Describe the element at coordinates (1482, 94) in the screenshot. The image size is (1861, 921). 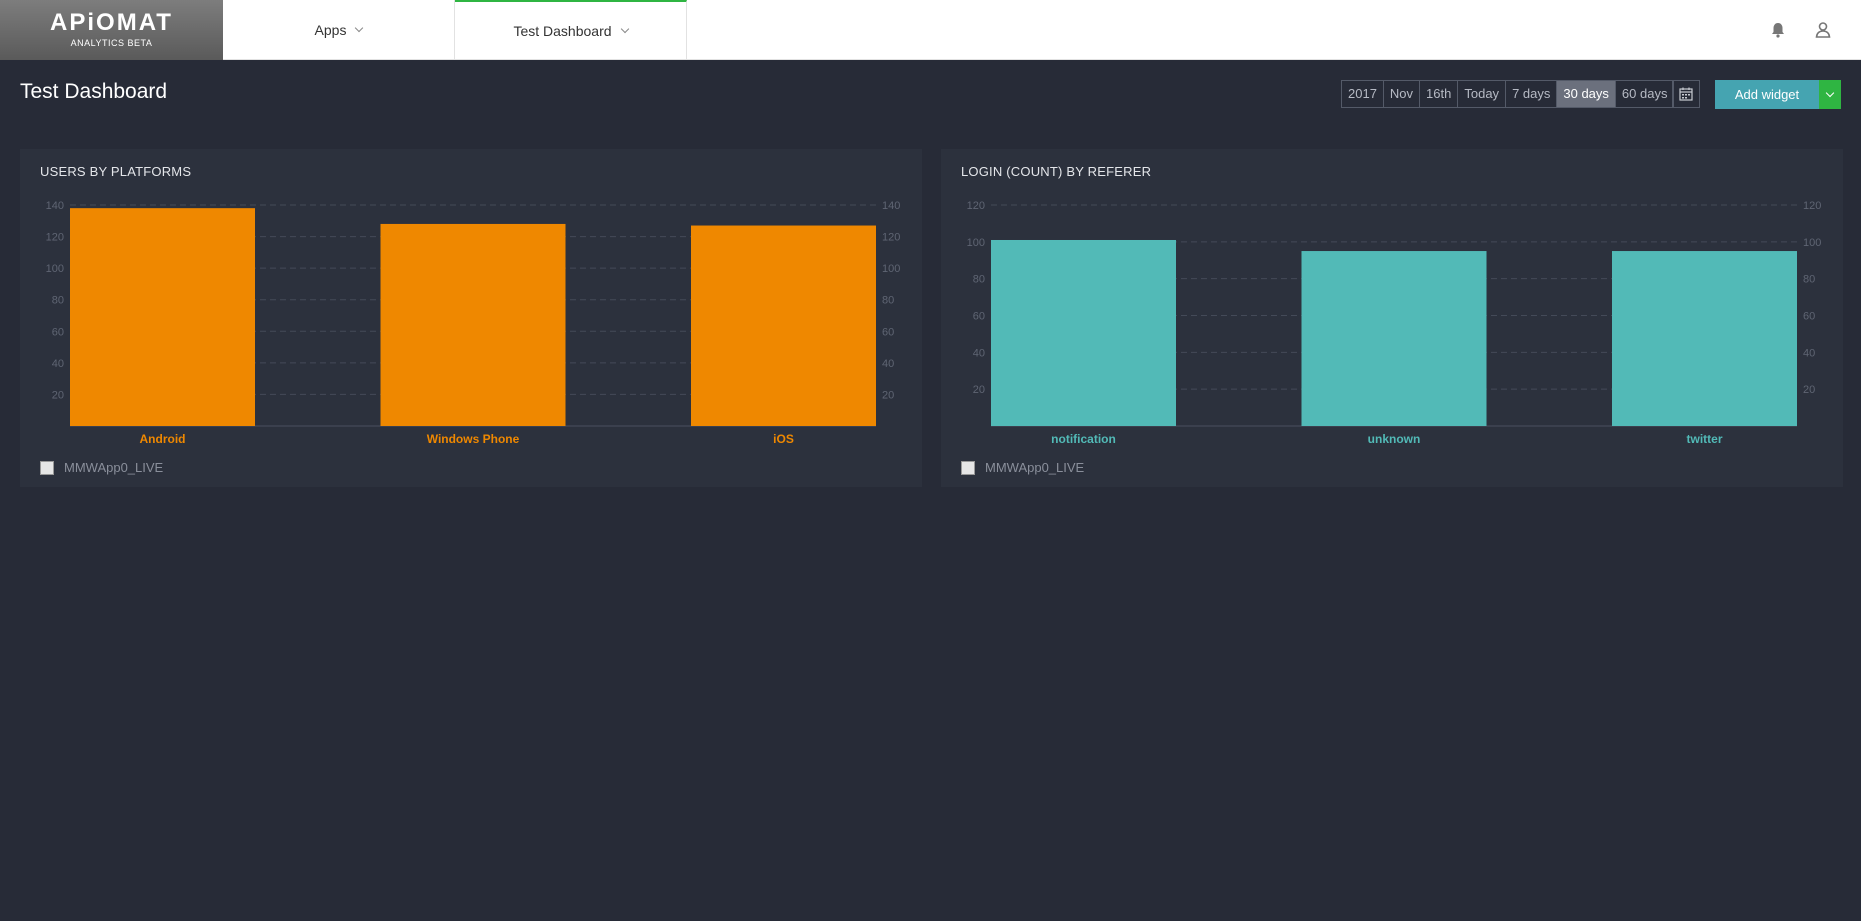
I see `date-range-button-today: Today` at that location.